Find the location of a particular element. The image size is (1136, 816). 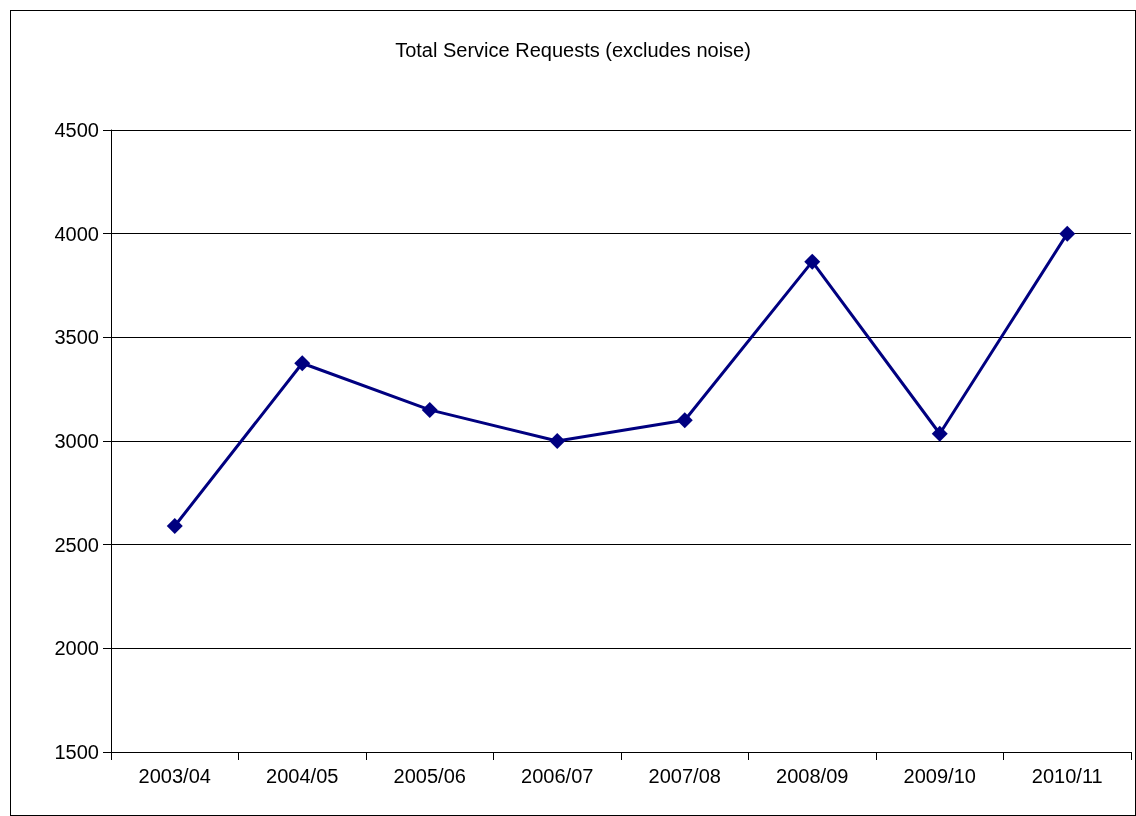

y-tick-label: 1500 is located at coordinates (76, 752).